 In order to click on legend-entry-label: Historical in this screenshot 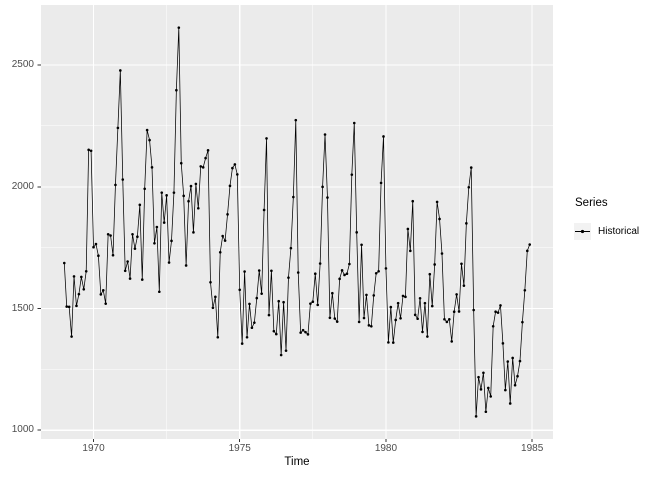, I will do `click(619, 231)`.